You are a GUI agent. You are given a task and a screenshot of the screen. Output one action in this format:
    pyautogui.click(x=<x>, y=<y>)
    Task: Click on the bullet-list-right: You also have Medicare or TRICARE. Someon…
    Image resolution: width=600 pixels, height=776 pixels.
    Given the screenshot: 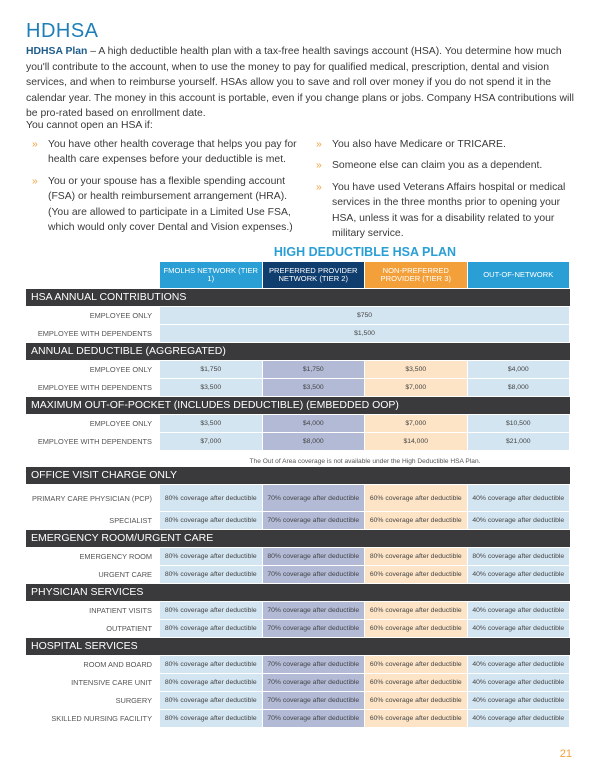 What is the action you would take?
    pyautogui.click(x=447, y=192)
    